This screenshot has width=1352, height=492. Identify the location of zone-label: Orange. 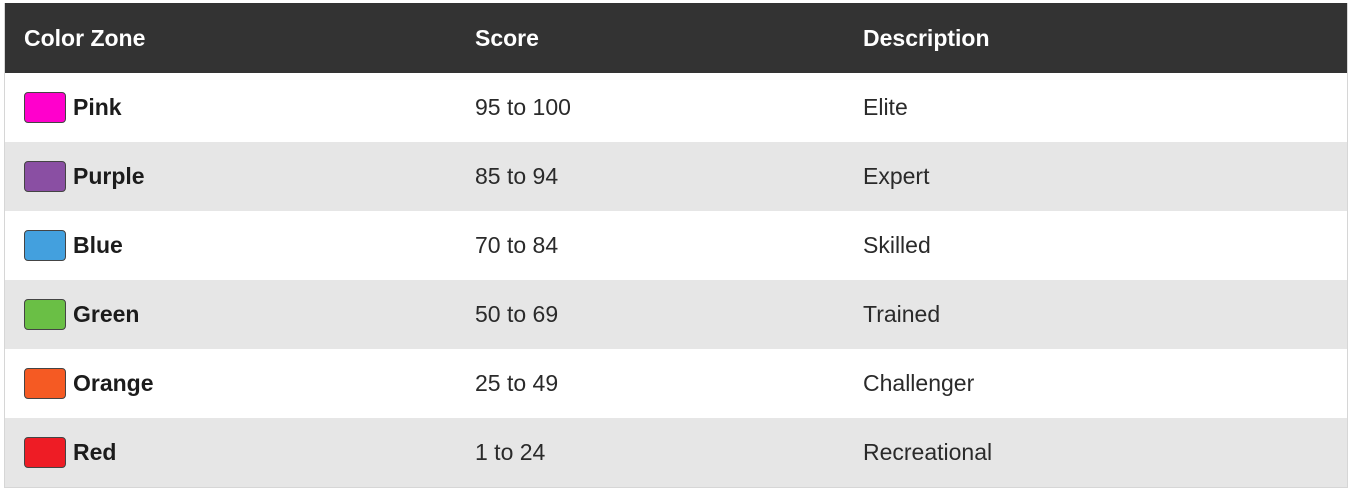
(113, 383).